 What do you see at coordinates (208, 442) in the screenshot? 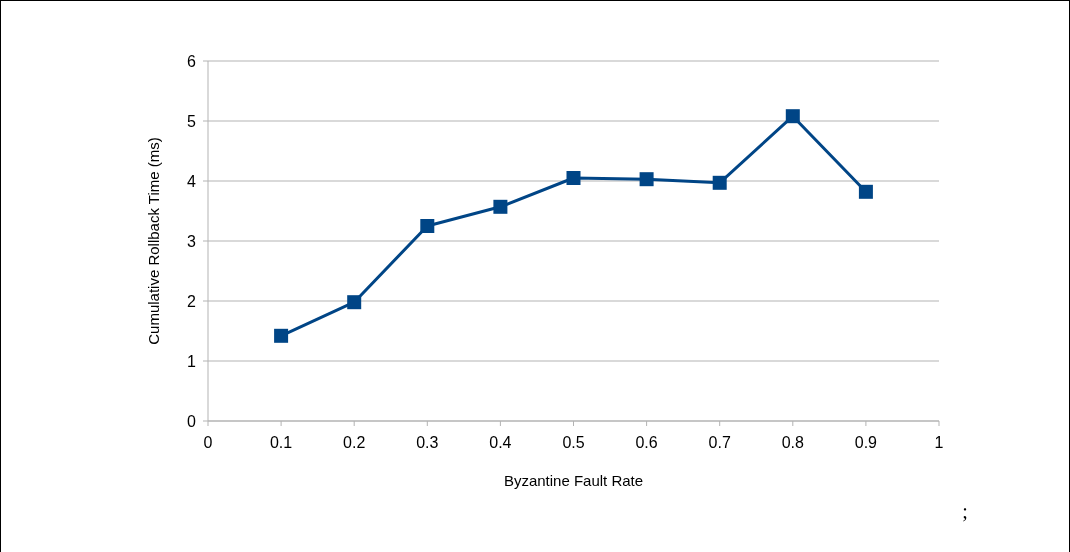
I see `x-tick-label: 0` at bounding box center [208, 442].